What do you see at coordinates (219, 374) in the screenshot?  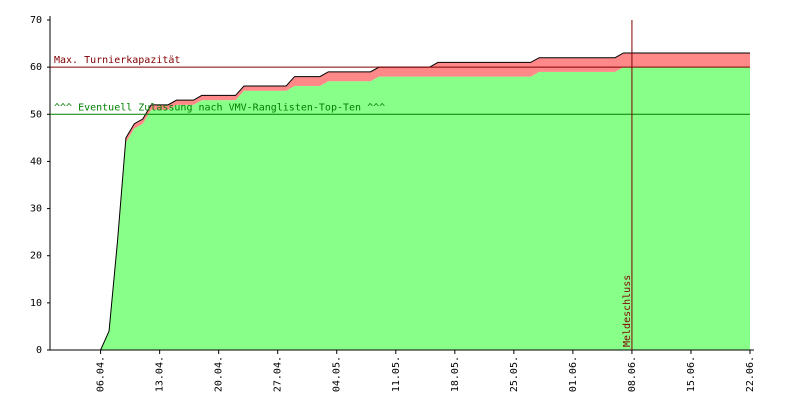 I see `x-tick-label: 20.04.` at bounding box center [219, 374].